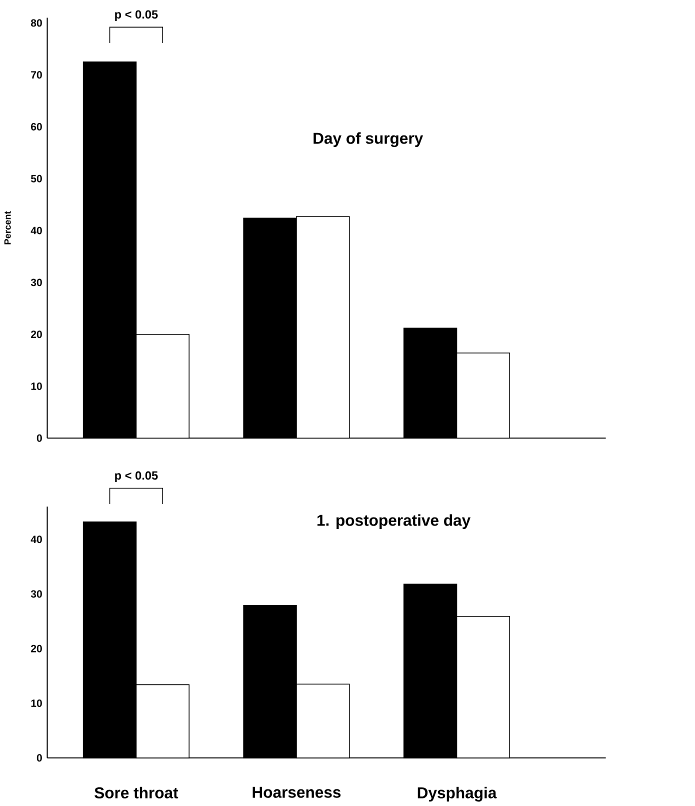  I want to click on text: p < 0.05, so click(136, 476).